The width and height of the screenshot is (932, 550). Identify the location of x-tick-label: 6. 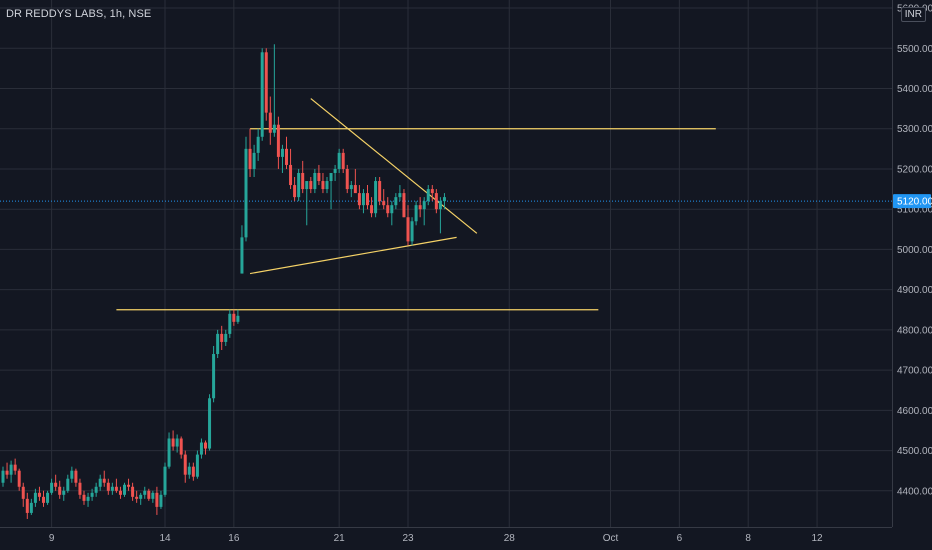
(680, 538).